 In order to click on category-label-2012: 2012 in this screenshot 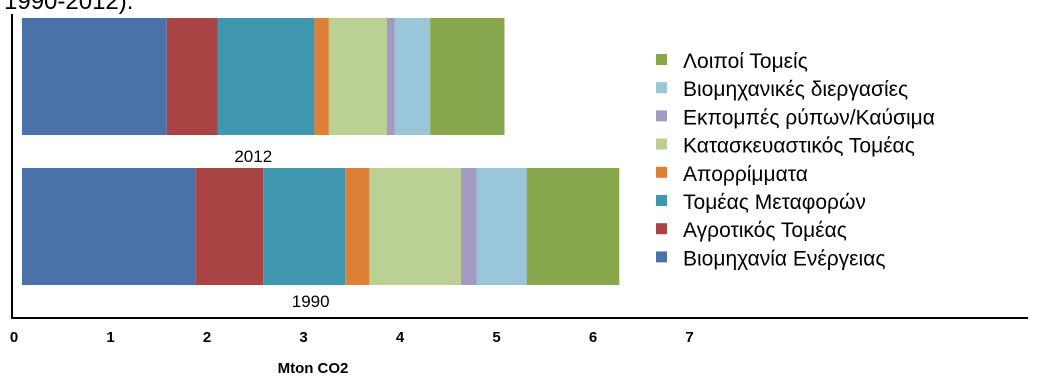, I will do `click(253, 156)`.